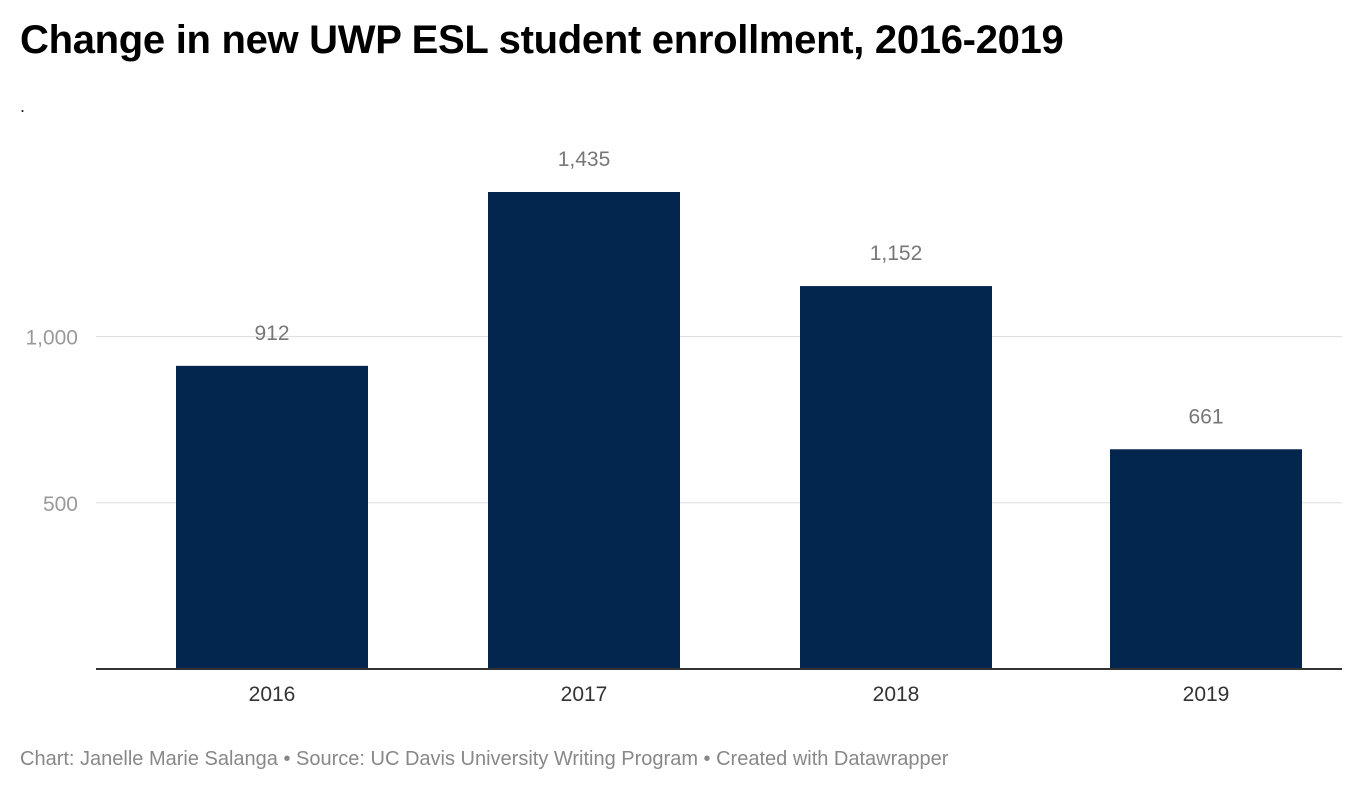  What do you see at coordinates (896, 694) in the screenshot?
I see `x-tick-label-2018: 2018` at bounding box center [896, 694].